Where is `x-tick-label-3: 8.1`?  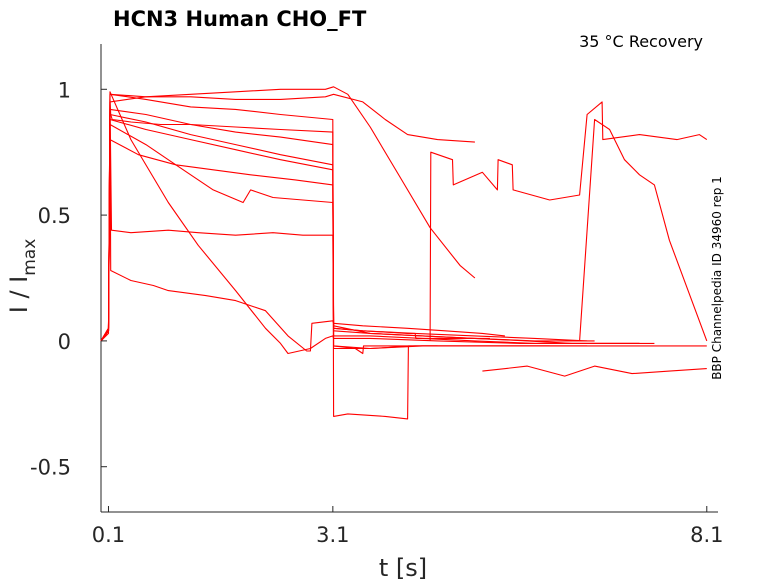 x-tick-label-3: 8.1 is located at coordinates (706, 535).